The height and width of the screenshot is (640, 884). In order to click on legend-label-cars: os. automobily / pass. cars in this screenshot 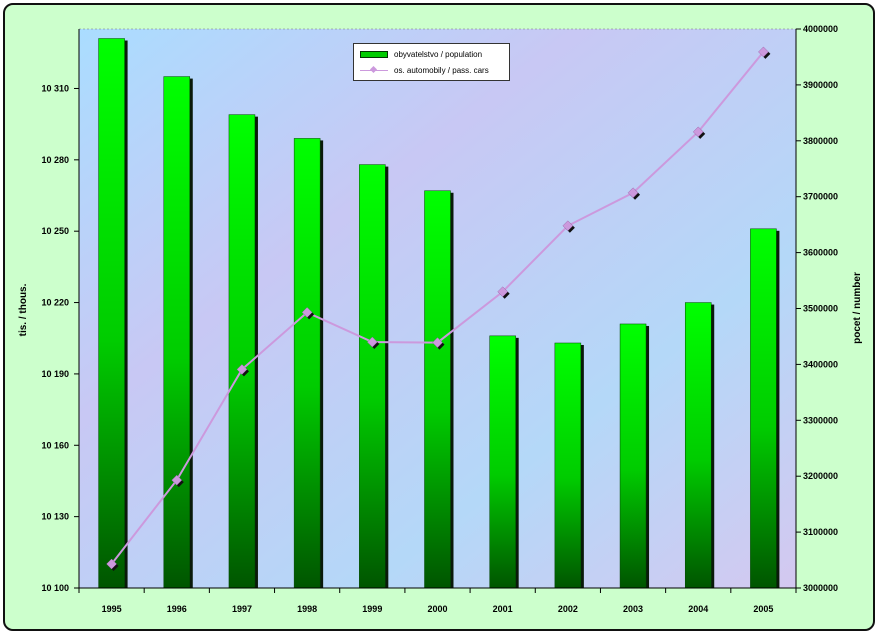, I will do `click(441, 70)`.